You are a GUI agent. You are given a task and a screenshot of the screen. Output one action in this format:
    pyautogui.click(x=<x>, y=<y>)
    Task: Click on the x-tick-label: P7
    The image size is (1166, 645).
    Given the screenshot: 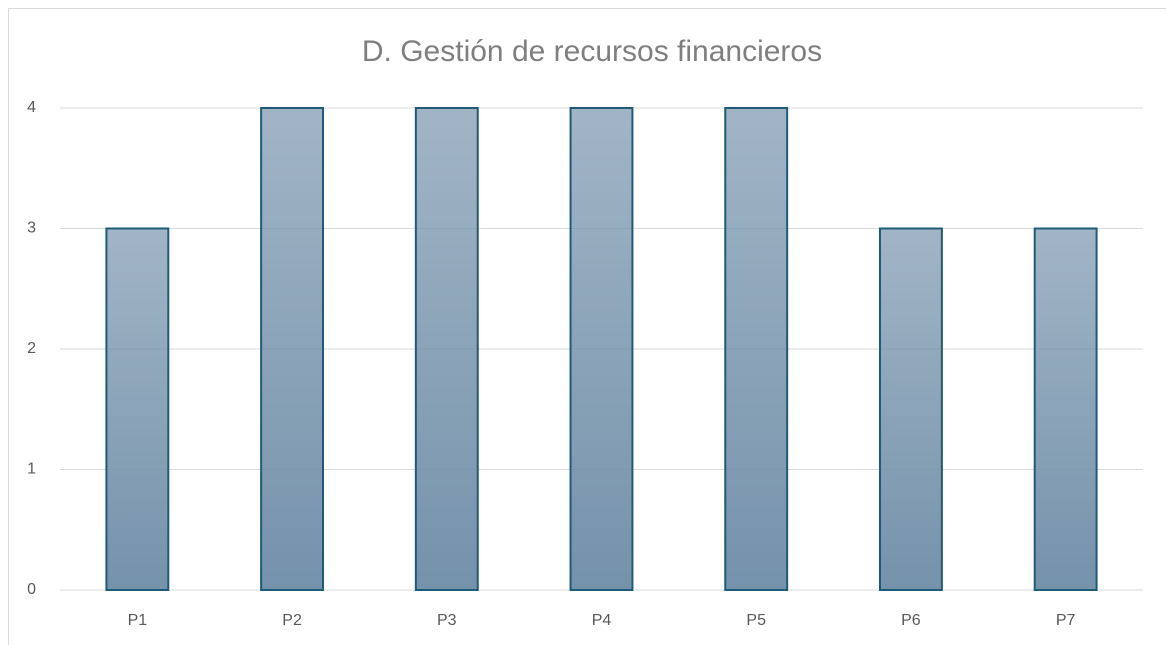 What is the action you would take?
    pyautogui.click(x=1066, y=620)
    